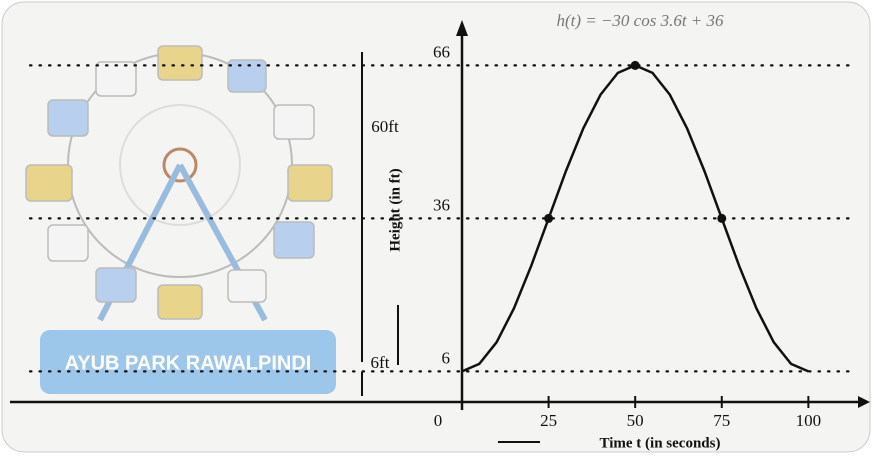  What do you see at coordinates (635, 420) in the screenshot?
I see `x-tick-label: 50` at bounding box center [635, 420].